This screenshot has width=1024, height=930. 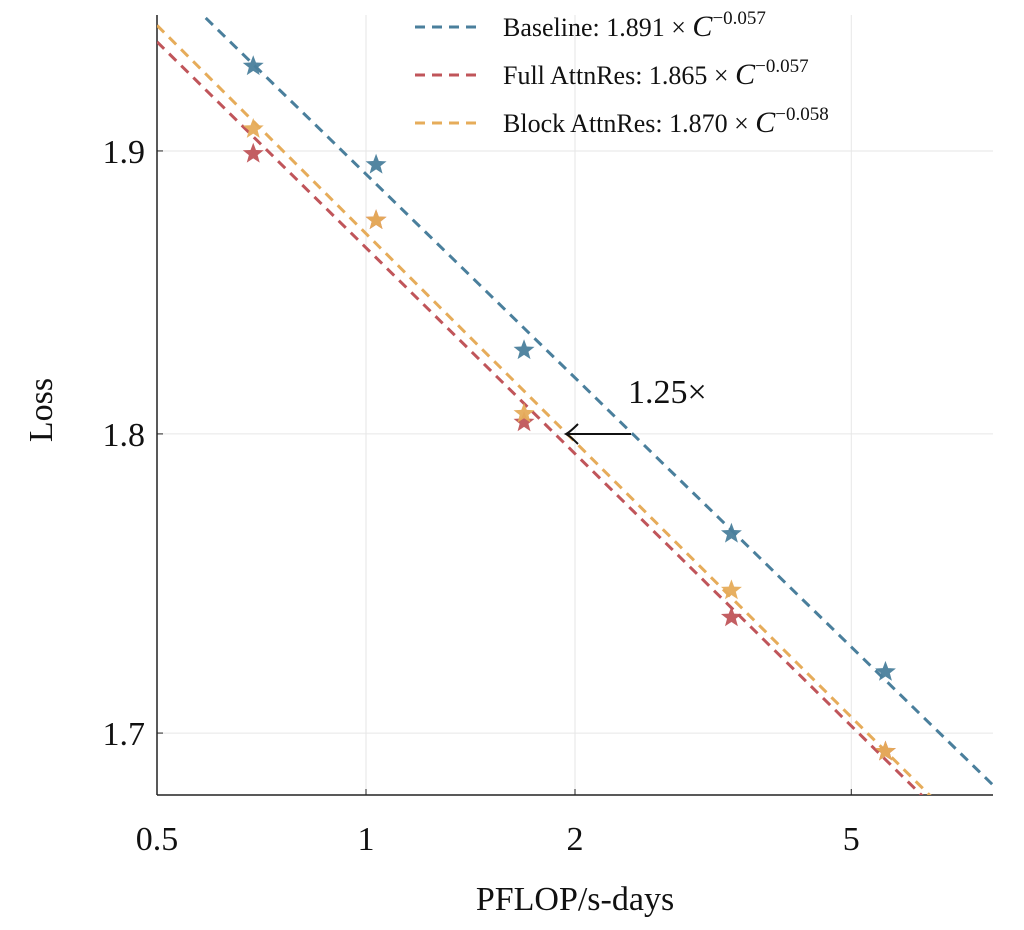 I want to click on y-tick-label: 1.9, so click(x=124, y=152).